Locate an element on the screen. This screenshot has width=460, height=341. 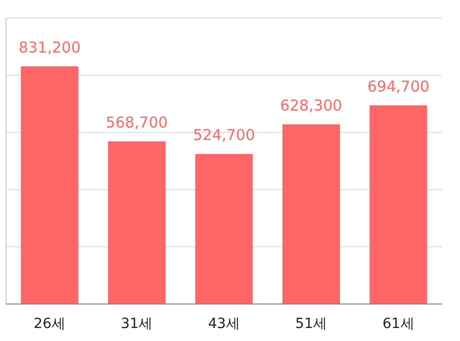
x-tick-label: 51세 is located at coordinates (311, 324).